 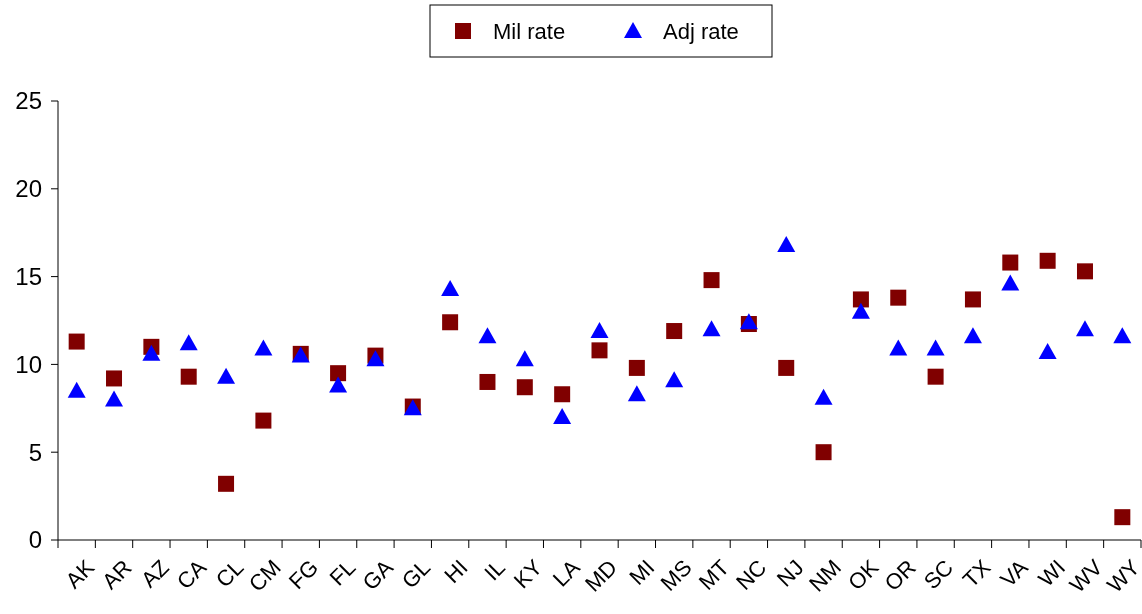 What do you see at coordinates (28, 276) in the screenshot?
I see `y-tick-label: 15` at bounding box center [28, 276].